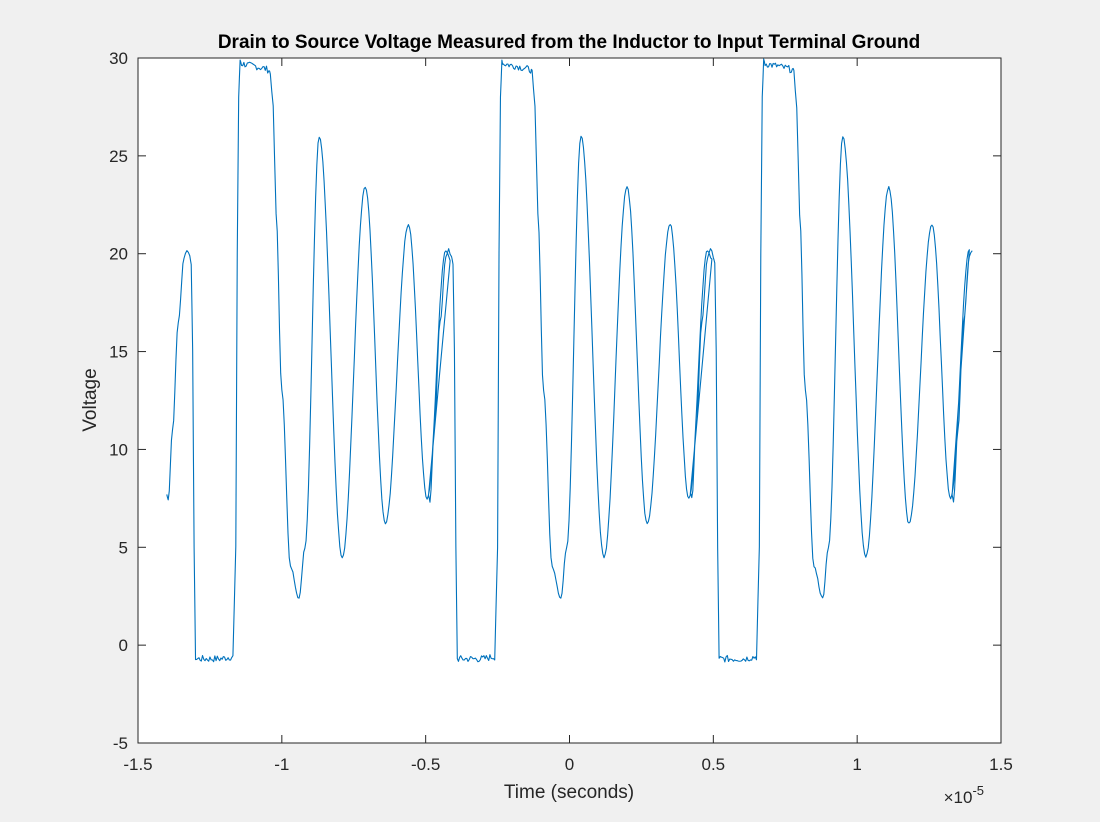  Describe the element at coordinates (118, 449) in the screenshot. I see `y-tick-label: 10` at that location.